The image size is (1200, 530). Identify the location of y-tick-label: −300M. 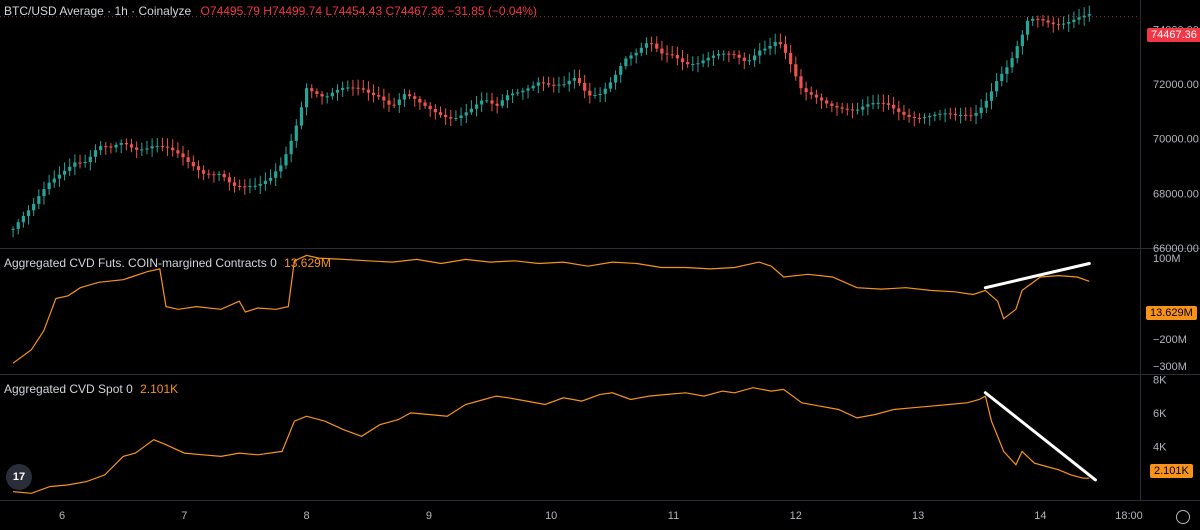
(1170, 367).